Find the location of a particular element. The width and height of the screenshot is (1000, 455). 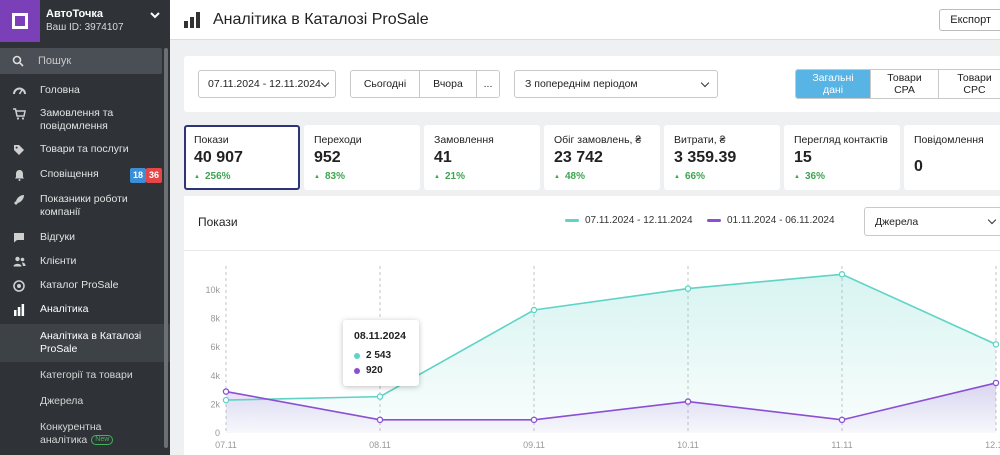

sidebar-subitem-competitive: Конкурентна аналітика New is located at coordinates (60, 434).